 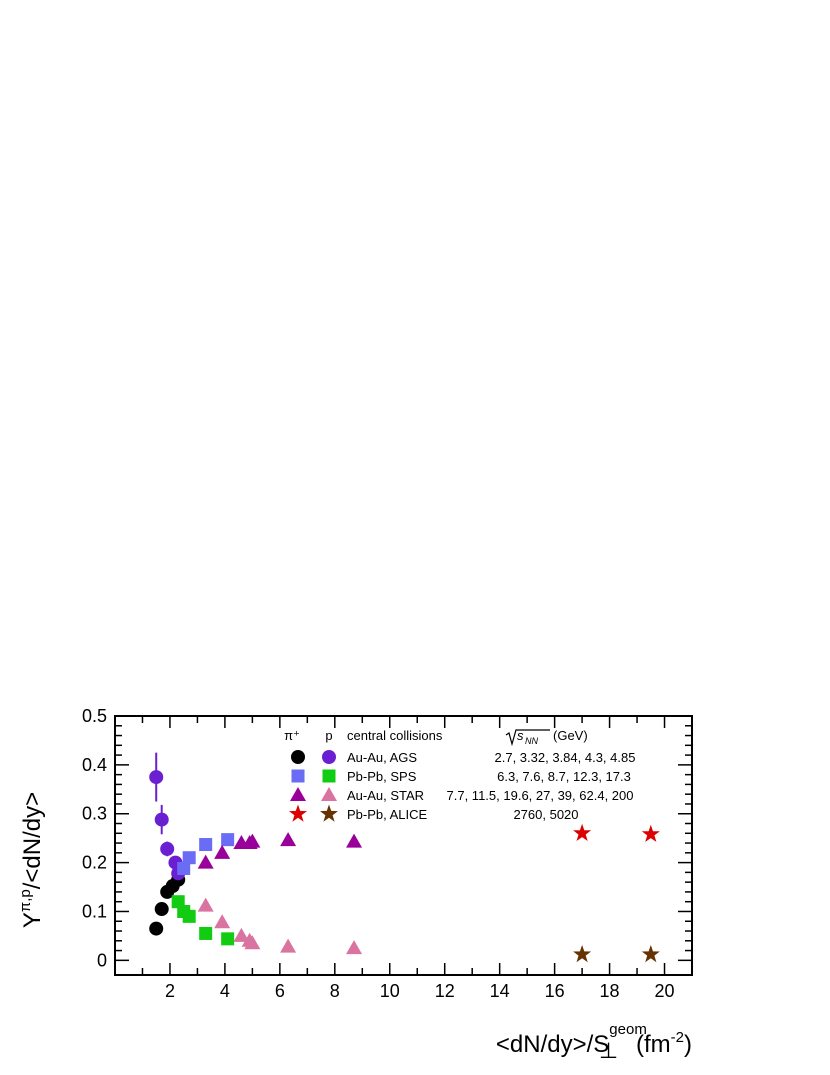 I want to click on data-points, so click(x=404, y=857).